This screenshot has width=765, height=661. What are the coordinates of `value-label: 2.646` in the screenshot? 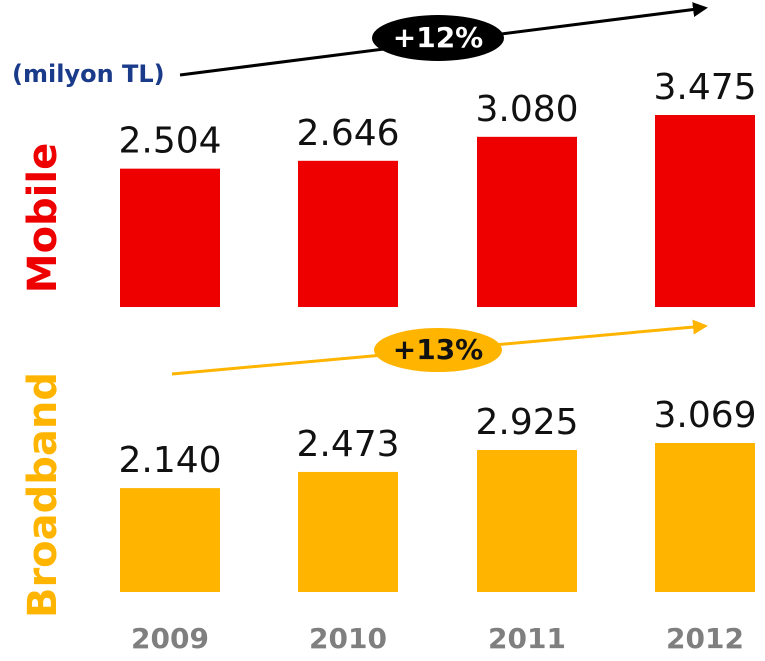 It's located at (347, 133).